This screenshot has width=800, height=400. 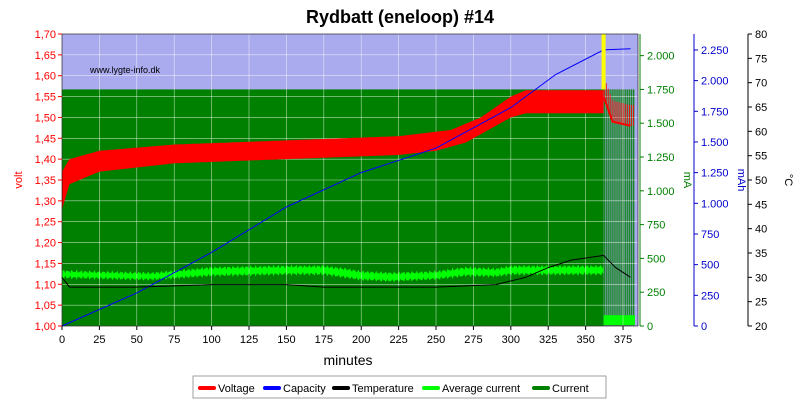 What do you see at coordinates (650, 327) in the screenshot?
I see `ma-tick-label: 0` at bounding box center [650, 327].